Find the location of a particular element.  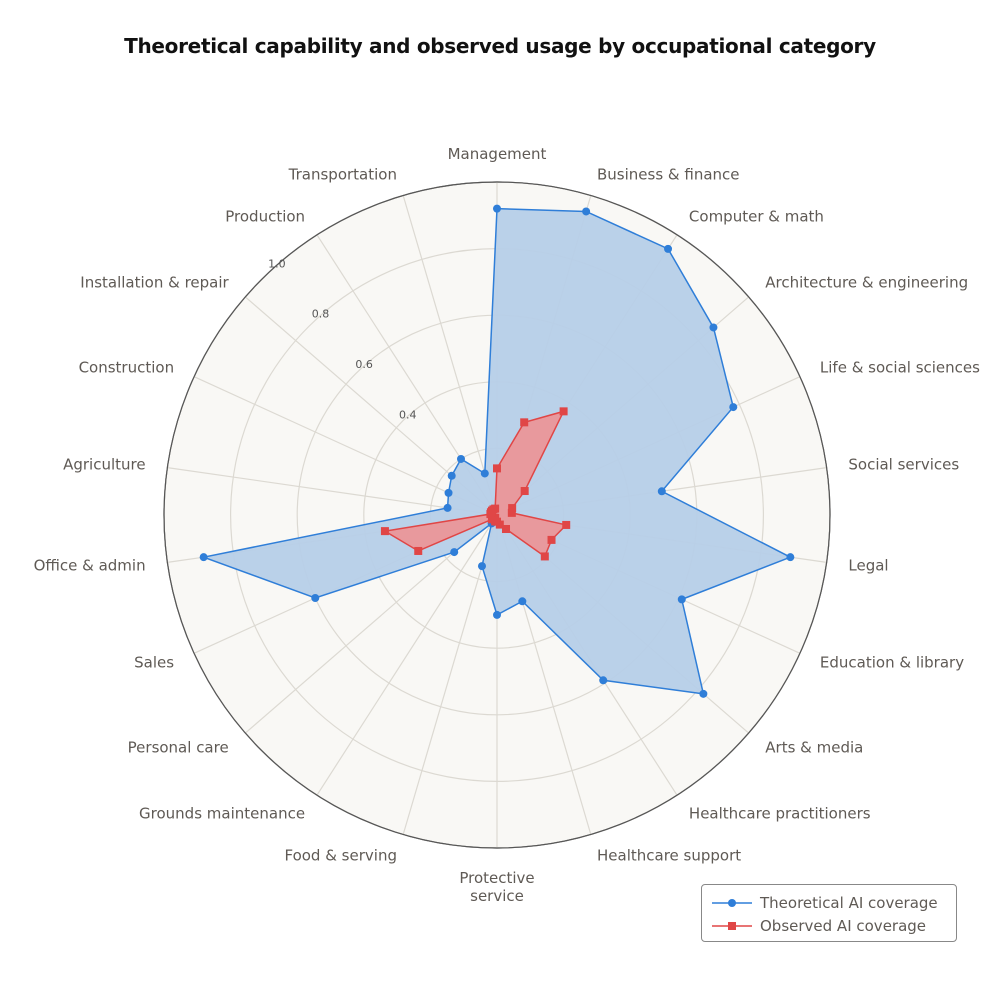

category-label: Social services is located at coordinates (903, 464).